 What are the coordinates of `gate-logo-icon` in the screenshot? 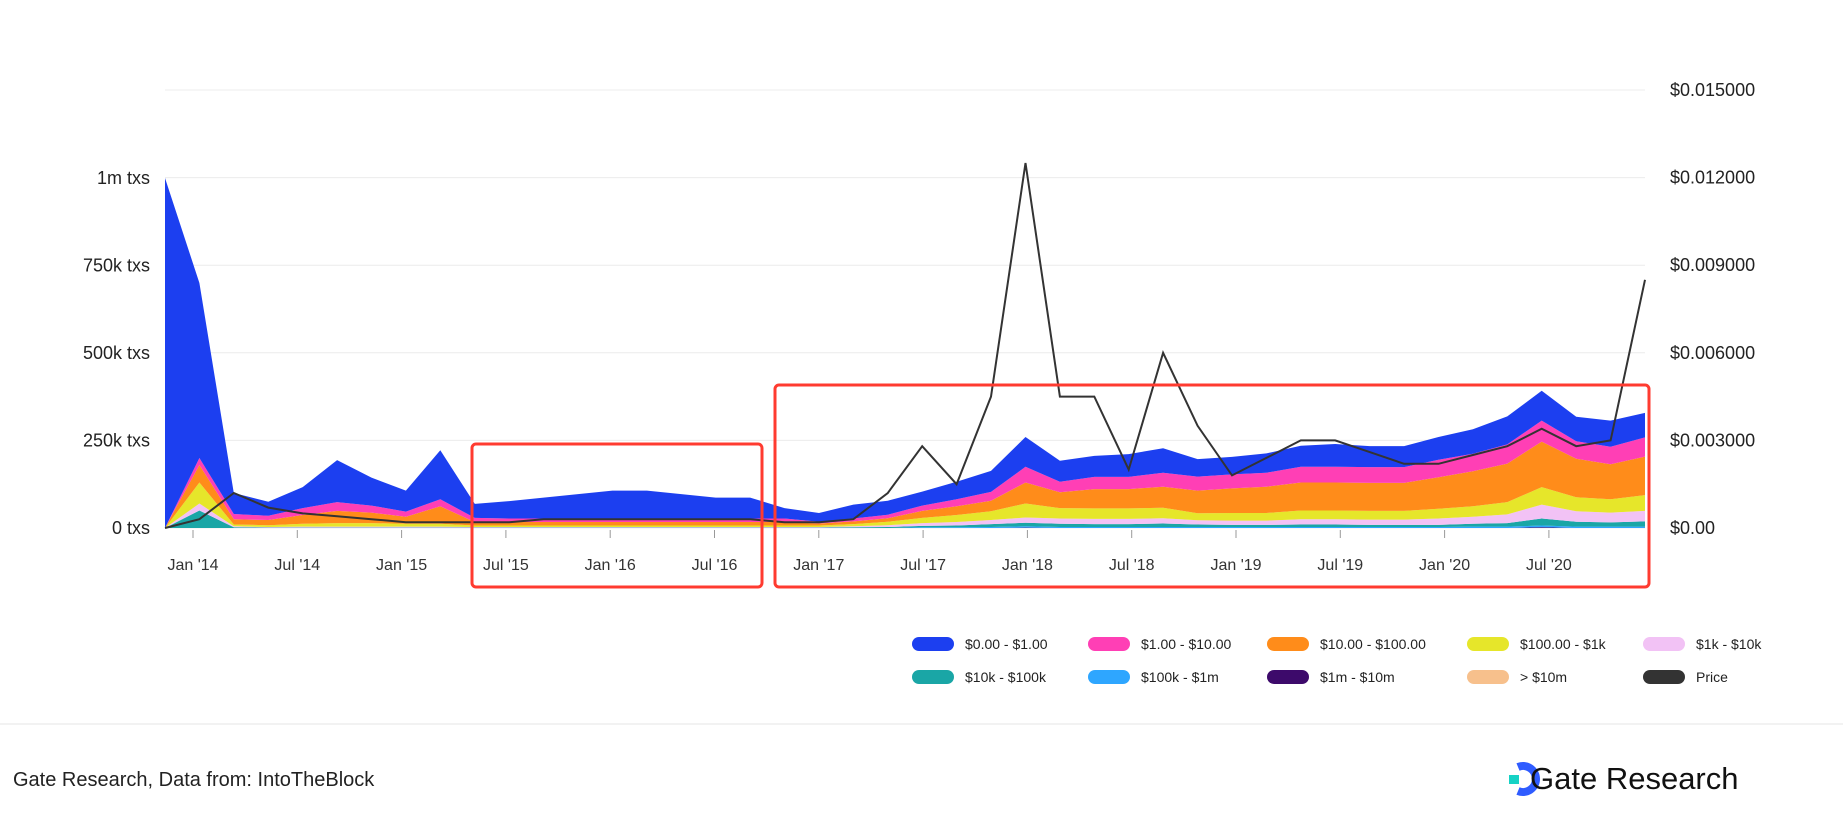 It's located at (1524, 779).